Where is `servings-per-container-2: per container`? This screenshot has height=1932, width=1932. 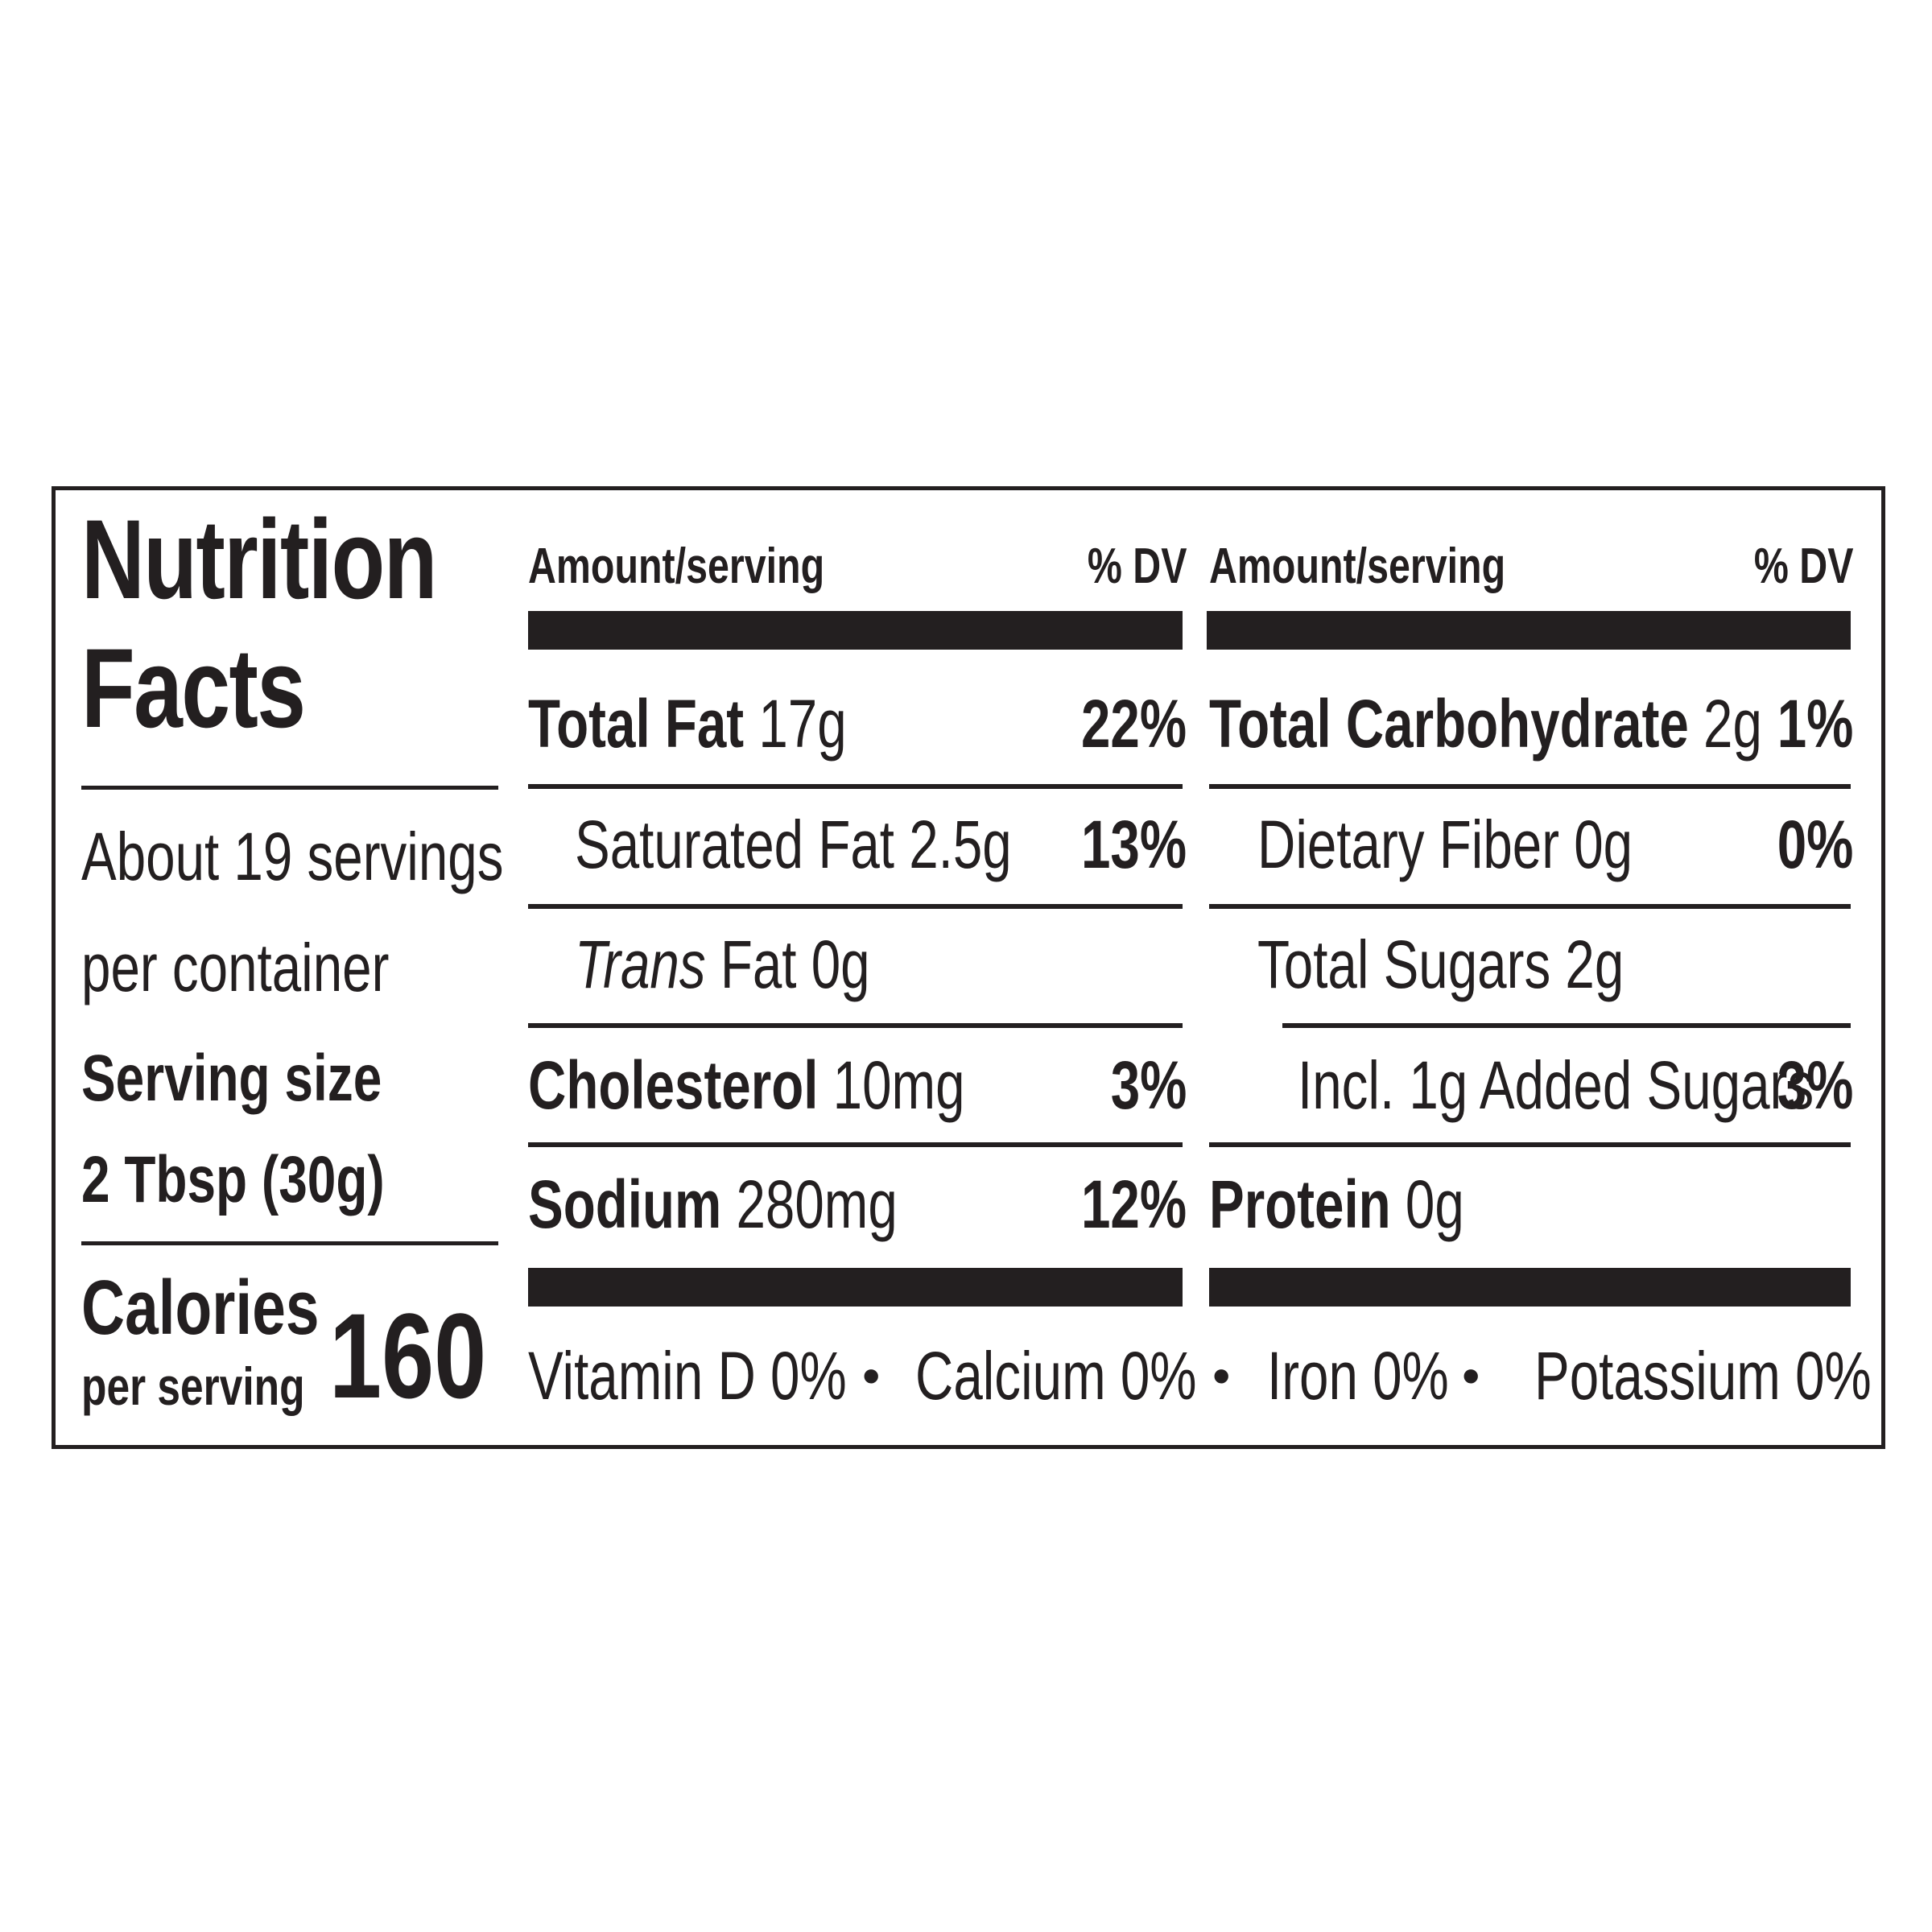
servings-per-container-2: per container is located at coordinates (278, 967).